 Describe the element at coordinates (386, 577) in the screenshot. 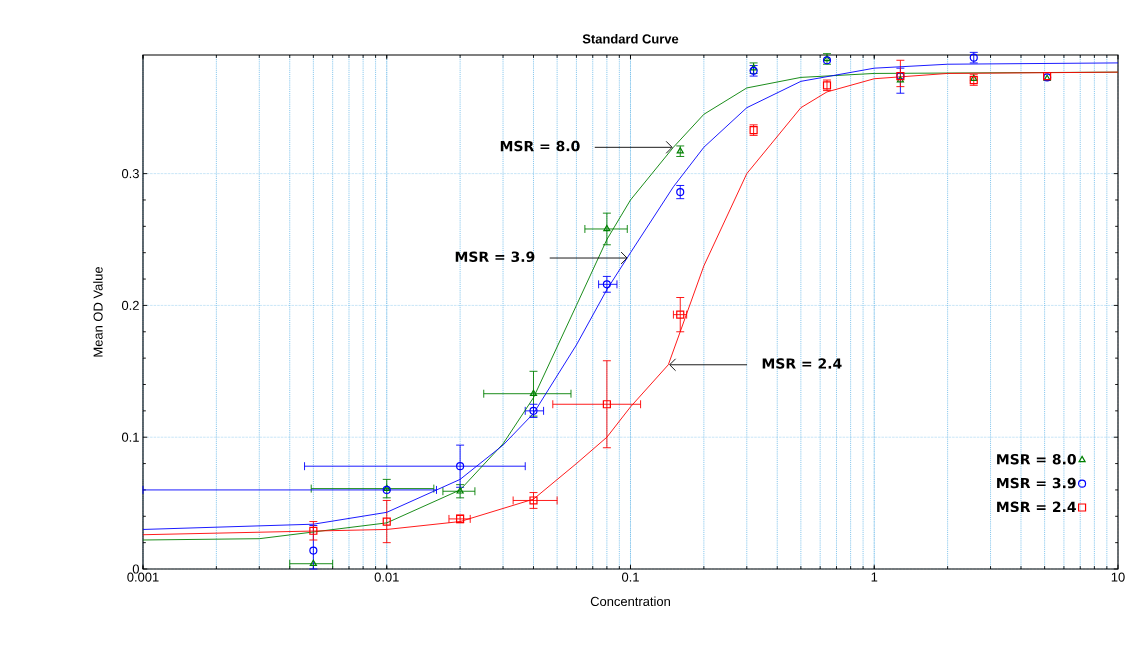

I see `x-tick-label: 0.01` at that location.